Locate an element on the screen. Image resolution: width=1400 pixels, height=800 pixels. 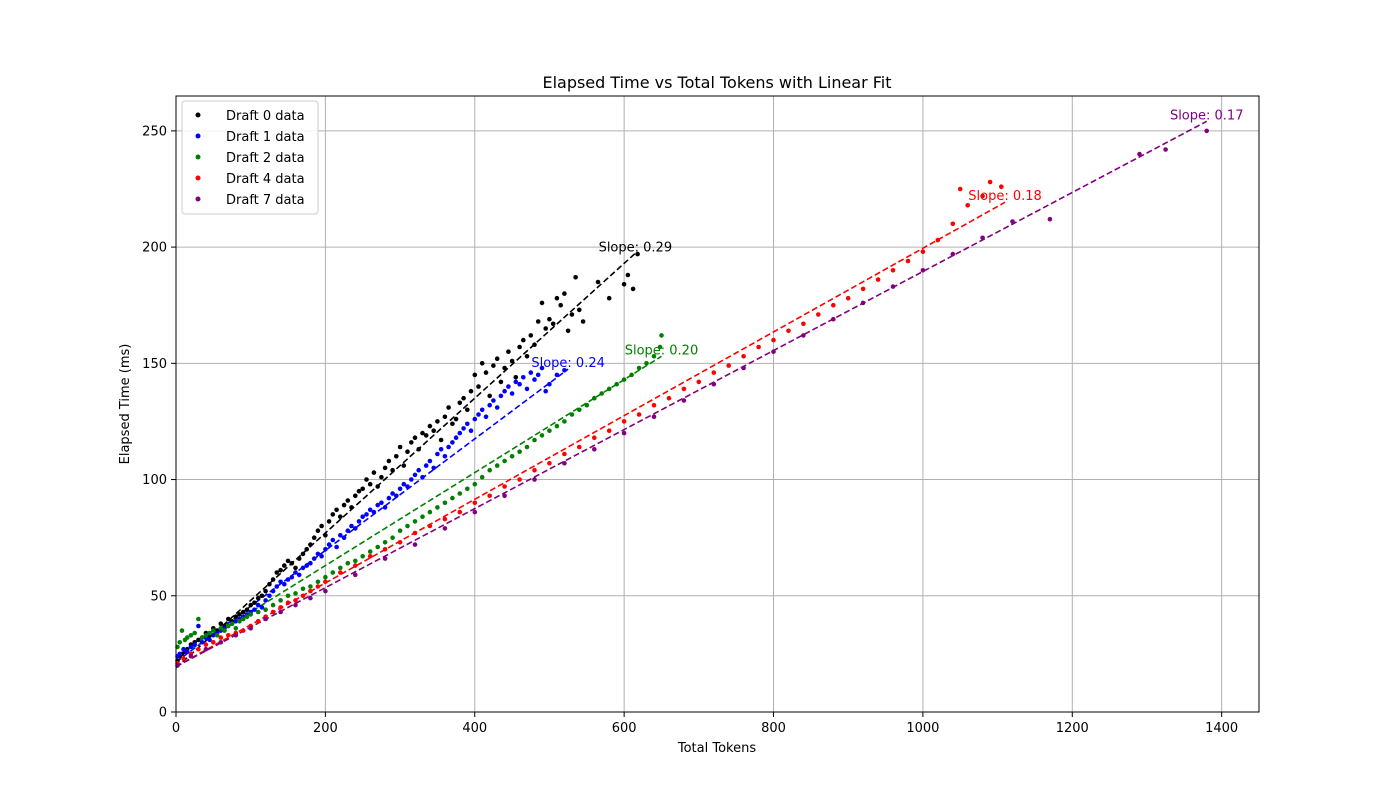
x-tick-label: 1000 is located at coordinates (922, 728).